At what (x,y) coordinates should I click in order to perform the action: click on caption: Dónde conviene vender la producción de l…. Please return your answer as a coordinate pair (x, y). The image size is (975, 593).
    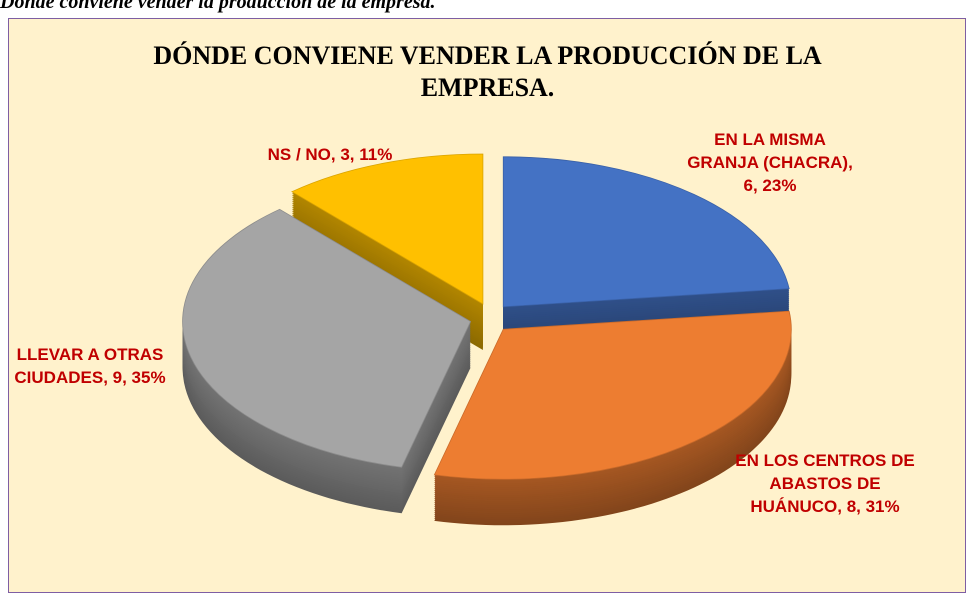
    Looking at the image, I should click on (218, 6).